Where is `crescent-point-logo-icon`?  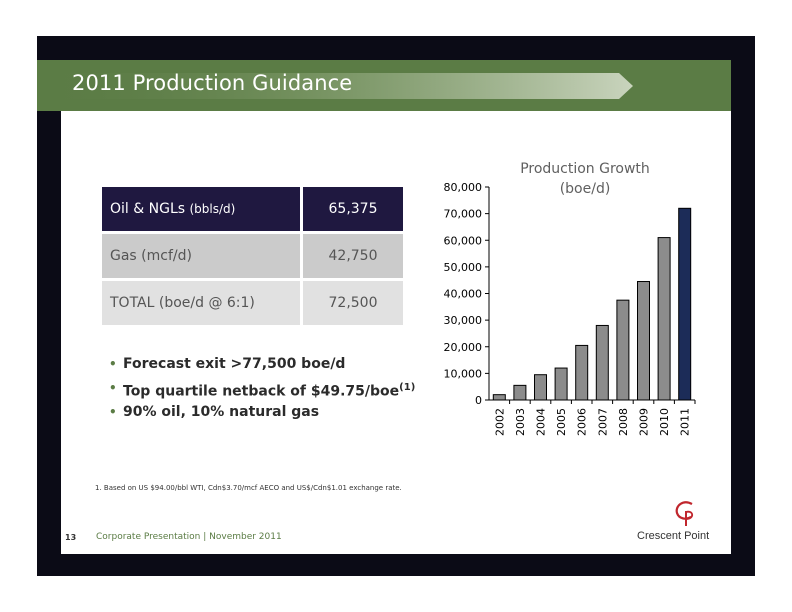
crescent-point-logo-icon is located at coordinates (684, 513).